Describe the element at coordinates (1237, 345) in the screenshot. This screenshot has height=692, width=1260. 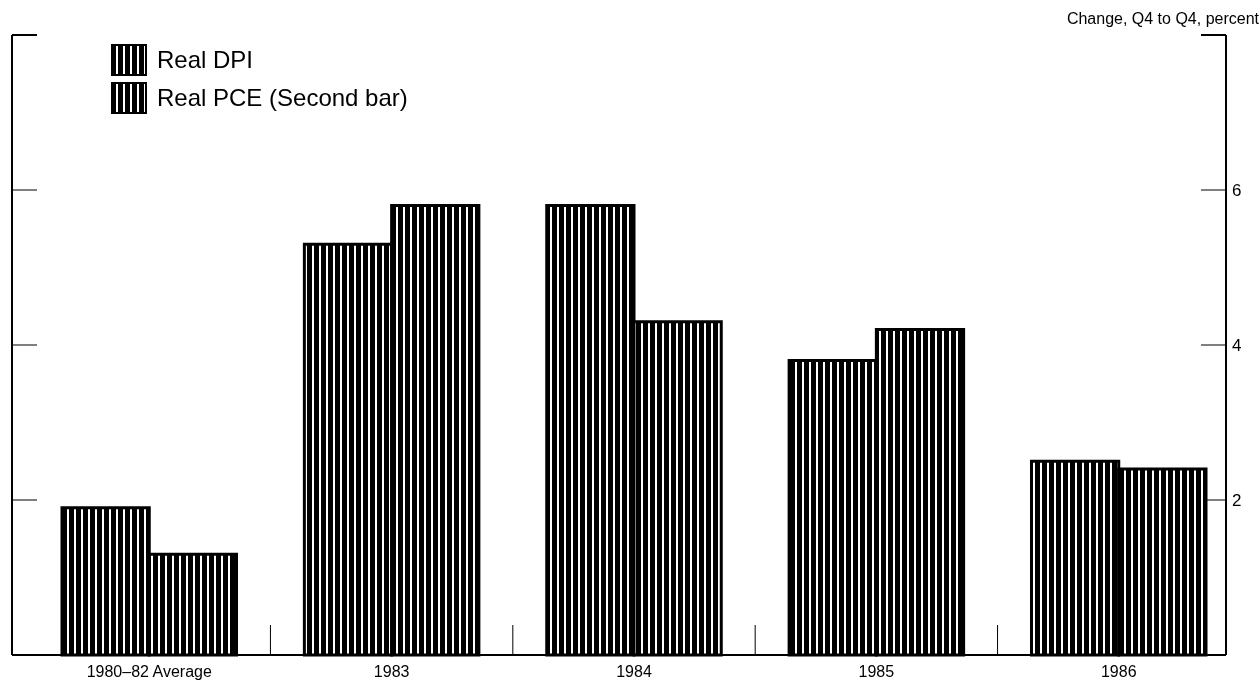
I see `y-tick-label: 4` at that location.